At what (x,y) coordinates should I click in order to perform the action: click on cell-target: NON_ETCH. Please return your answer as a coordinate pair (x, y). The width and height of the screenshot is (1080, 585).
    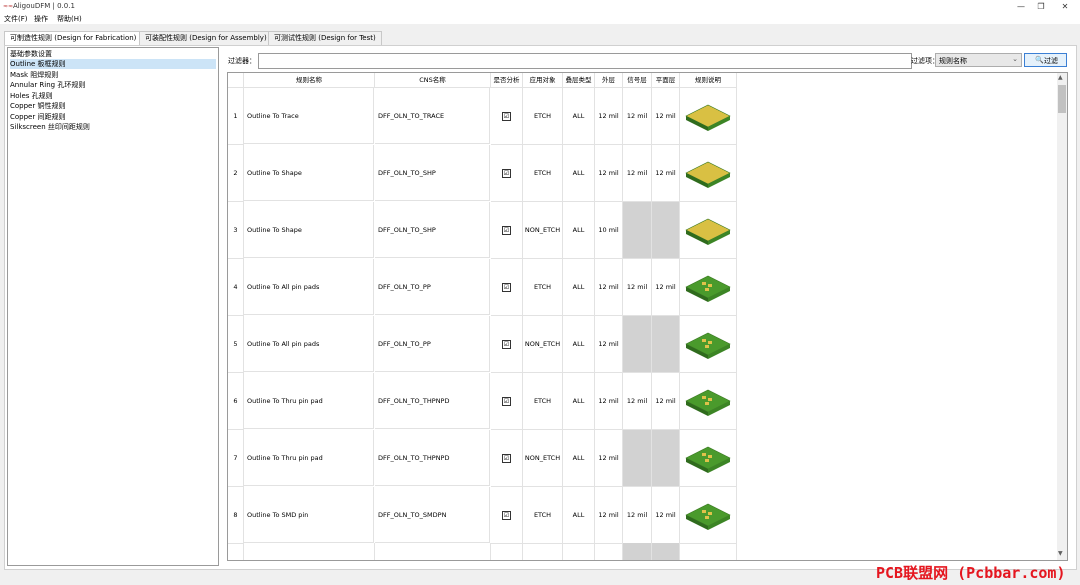
    Looking at the image, I should click on (543, 458).